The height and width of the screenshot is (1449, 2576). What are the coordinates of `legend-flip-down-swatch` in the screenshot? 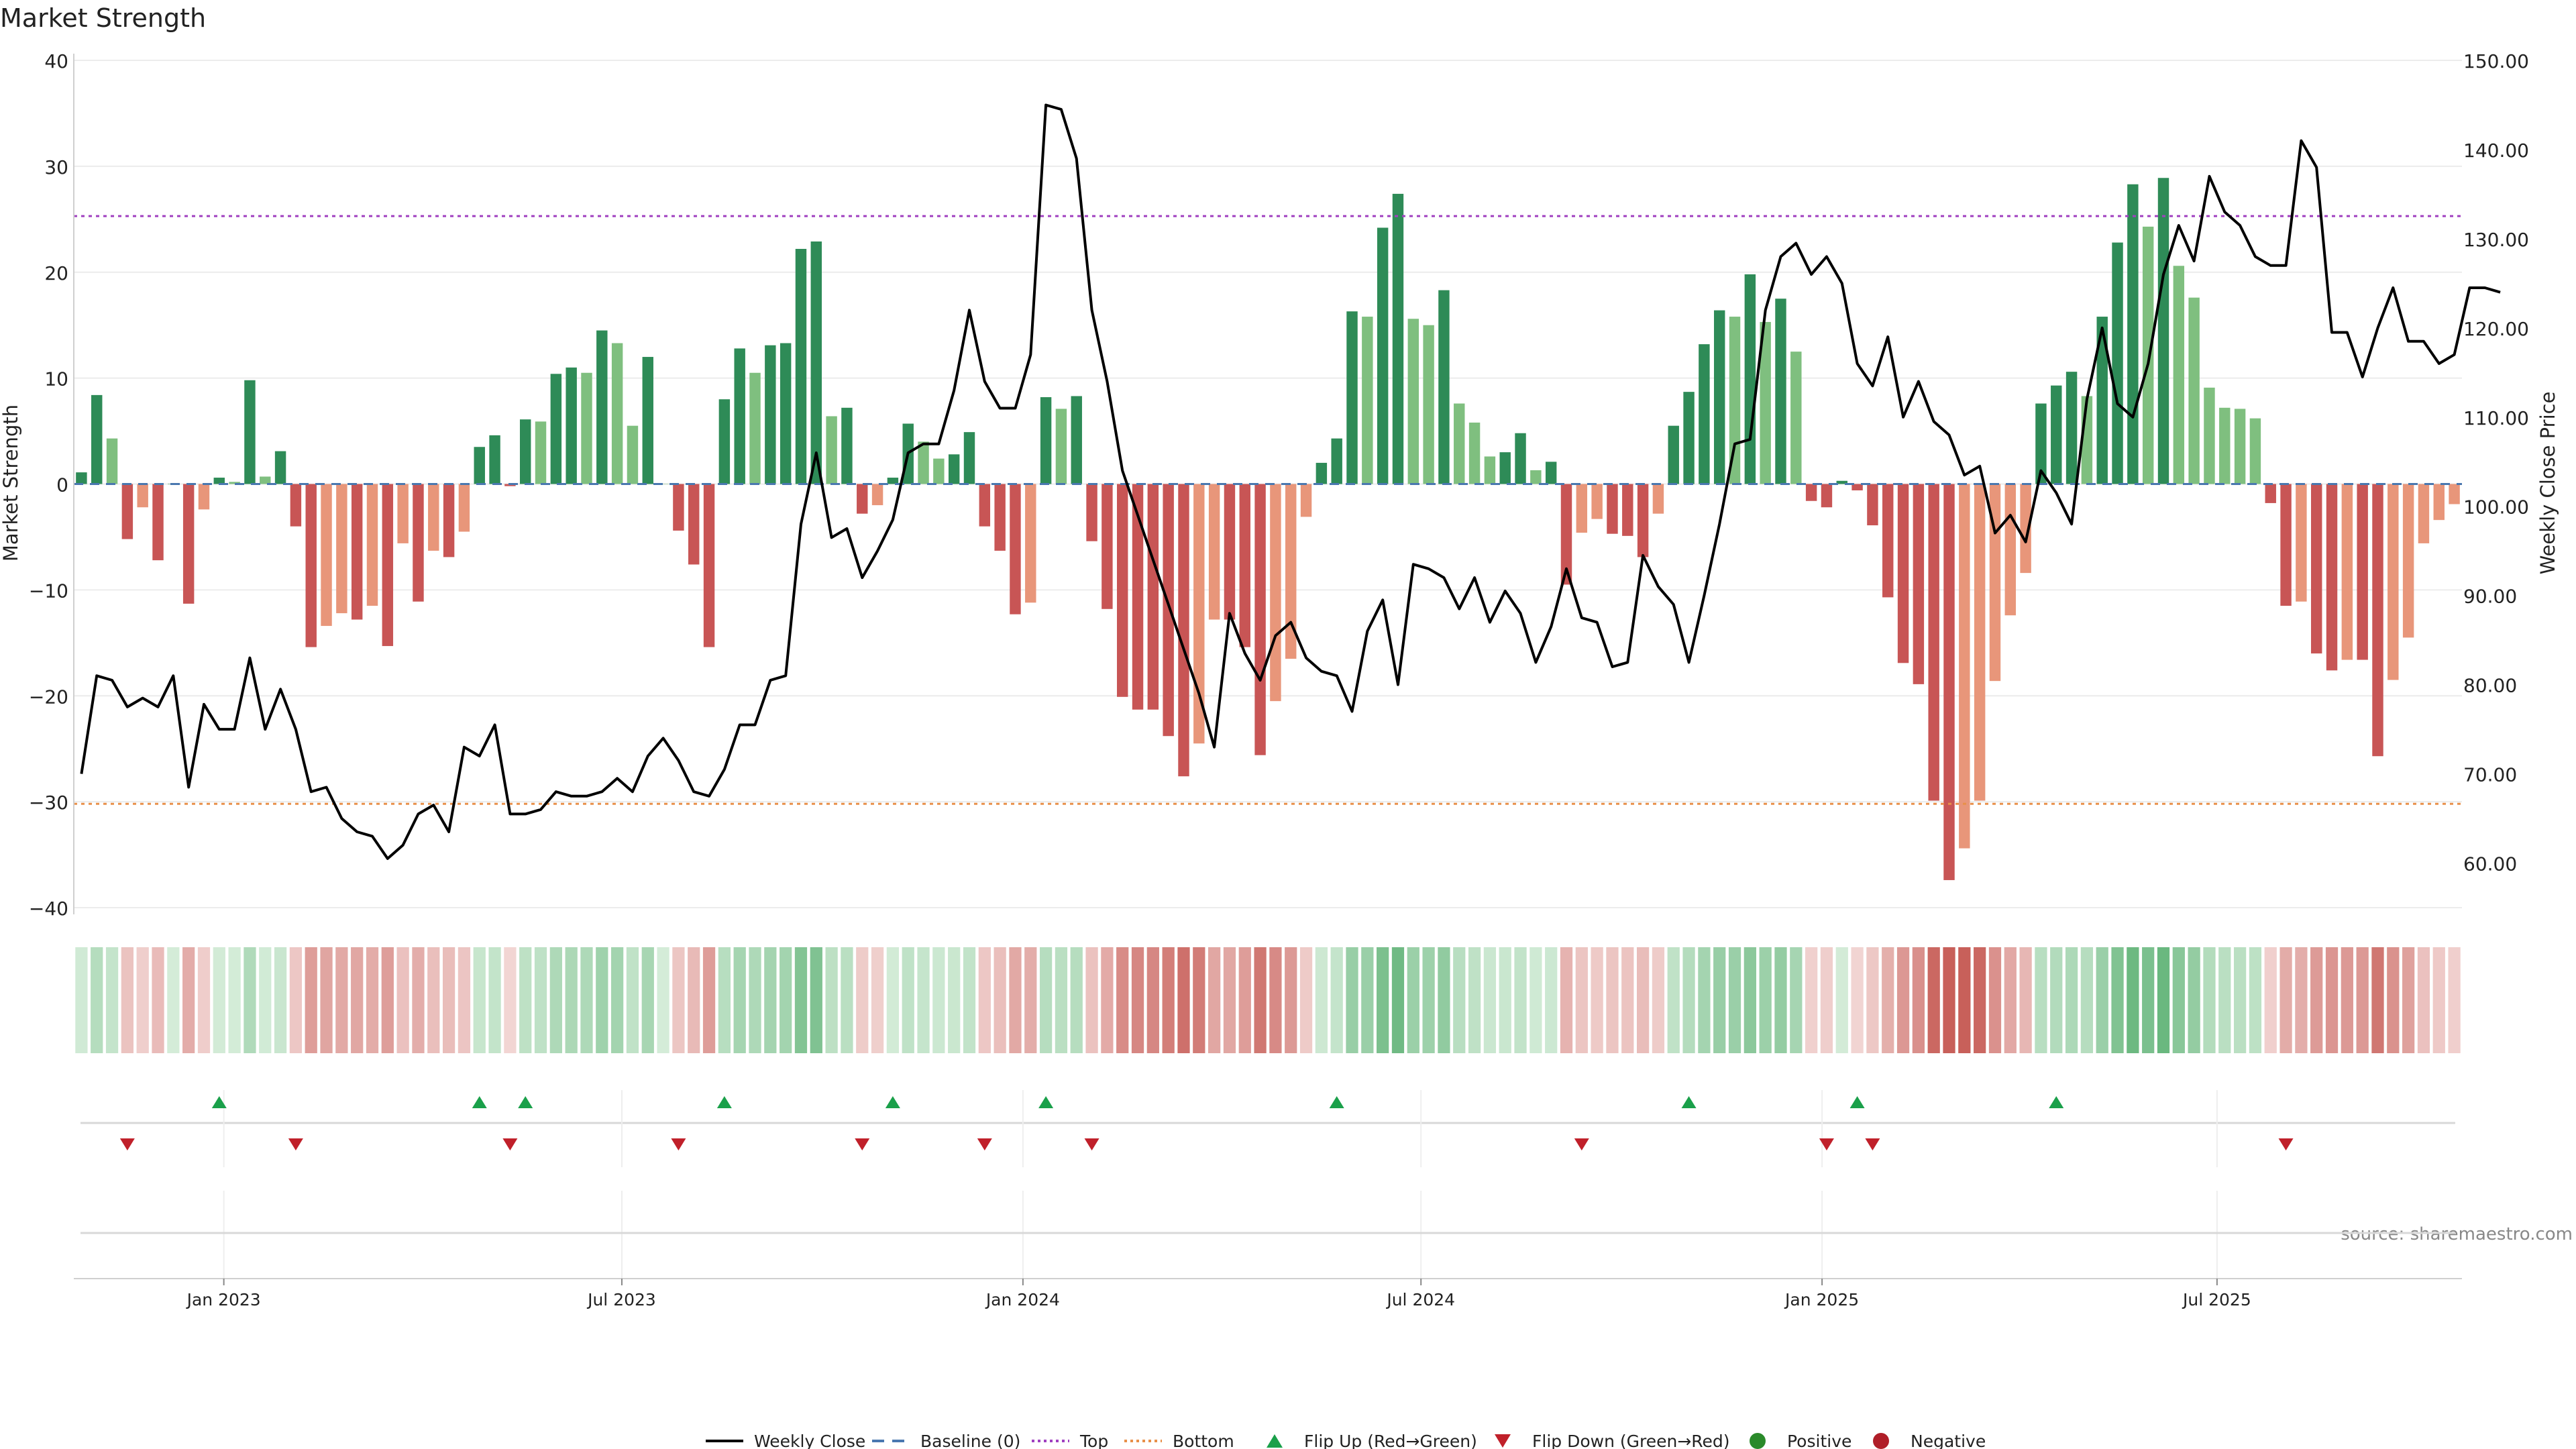 It's located at (1503, 1441).